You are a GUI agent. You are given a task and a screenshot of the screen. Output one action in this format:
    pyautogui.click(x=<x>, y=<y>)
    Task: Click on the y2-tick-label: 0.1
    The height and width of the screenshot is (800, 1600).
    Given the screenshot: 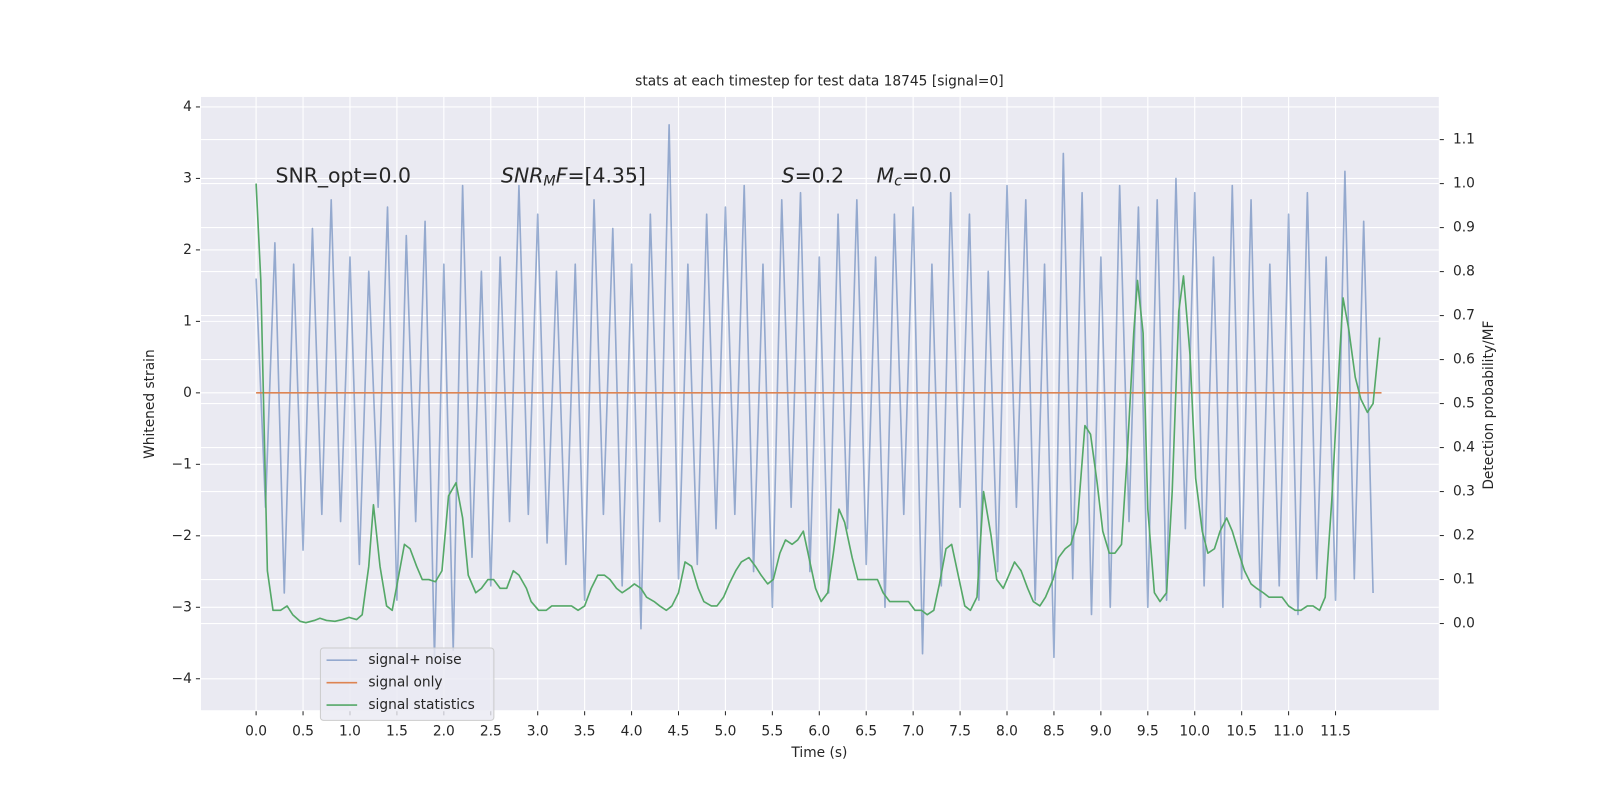 What is the action you would take?
    pyautogui.click(x=1464, y=580)
    